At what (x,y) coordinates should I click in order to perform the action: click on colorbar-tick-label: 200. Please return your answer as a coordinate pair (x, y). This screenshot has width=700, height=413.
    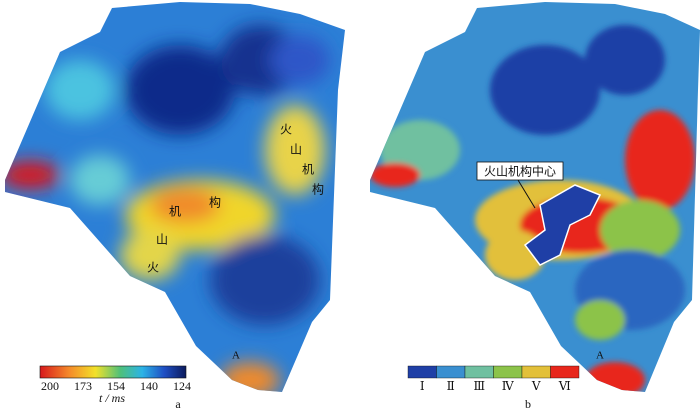
    Looking at the image, I should click on (50, 386).